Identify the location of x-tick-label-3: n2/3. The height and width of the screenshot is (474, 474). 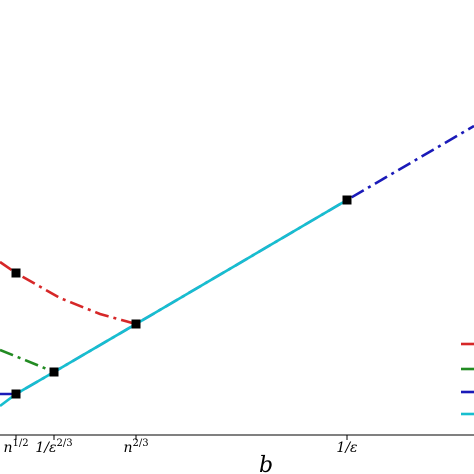
(135, 447).